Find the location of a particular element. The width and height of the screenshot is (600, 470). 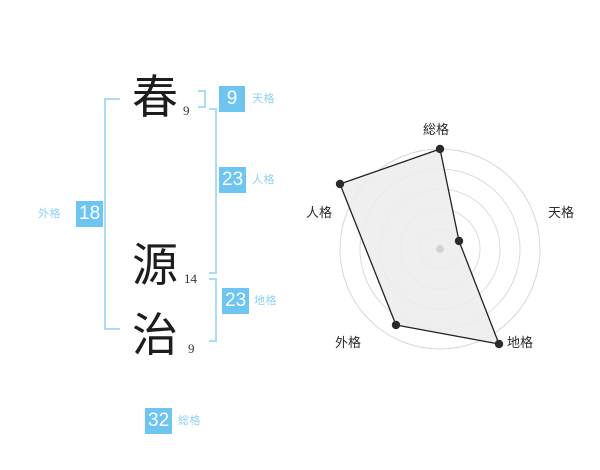

data-point-soukaku is located at coordinates (440, 149).